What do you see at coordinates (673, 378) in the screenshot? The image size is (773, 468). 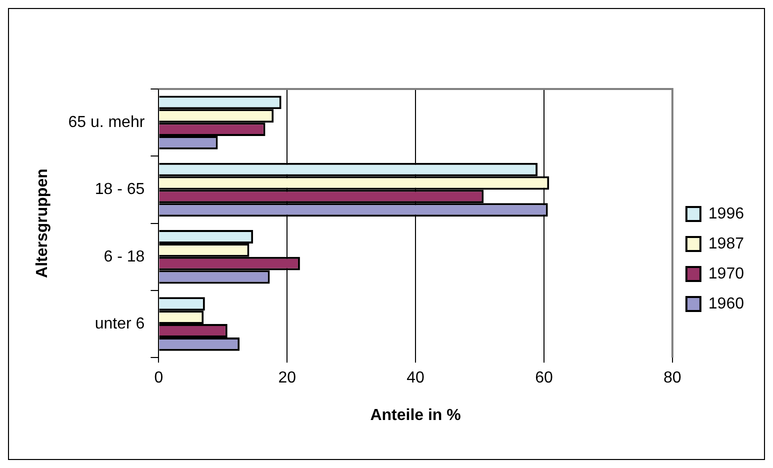 I see `x-tick-label: 80` at bounding box center [673, 378].